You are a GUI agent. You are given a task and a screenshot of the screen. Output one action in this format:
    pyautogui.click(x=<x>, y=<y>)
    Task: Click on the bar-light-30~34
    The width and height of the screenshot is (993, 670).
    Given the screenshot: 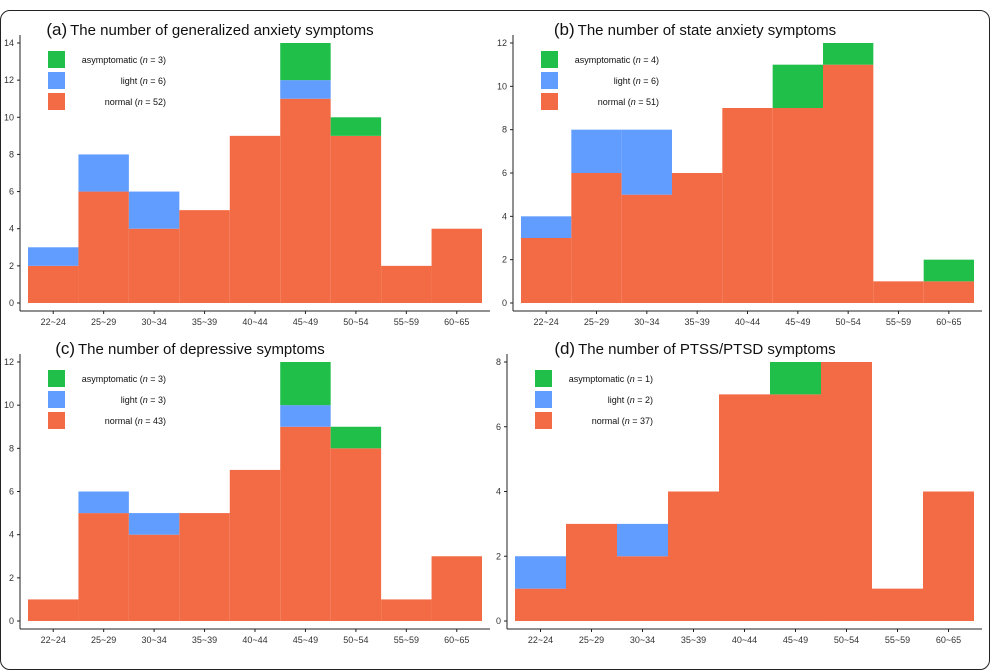 What is the action you would take?
    pyautogui.click(x=154, y=524)
    